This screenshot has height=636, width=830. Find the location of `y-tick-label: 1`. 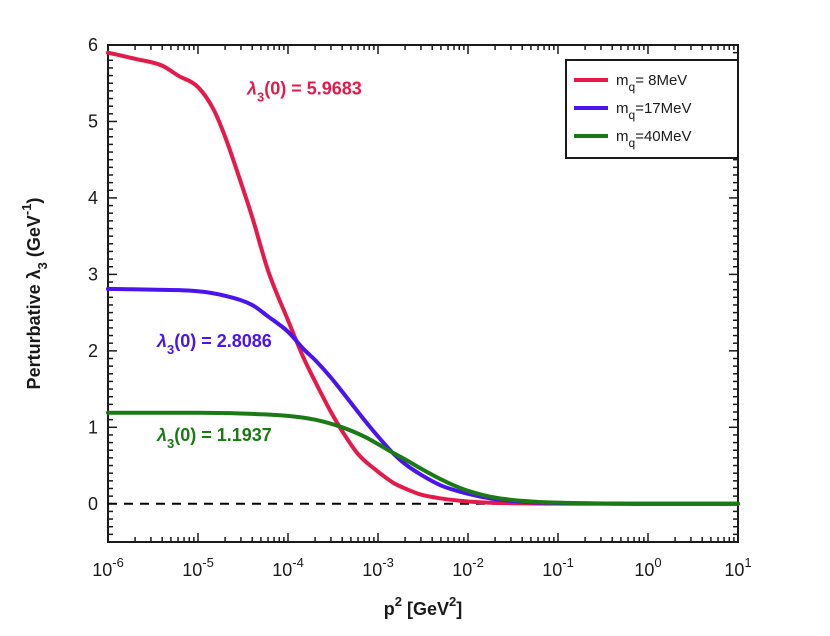

y-tick-label: 1 is located at coordinates (93, 427).